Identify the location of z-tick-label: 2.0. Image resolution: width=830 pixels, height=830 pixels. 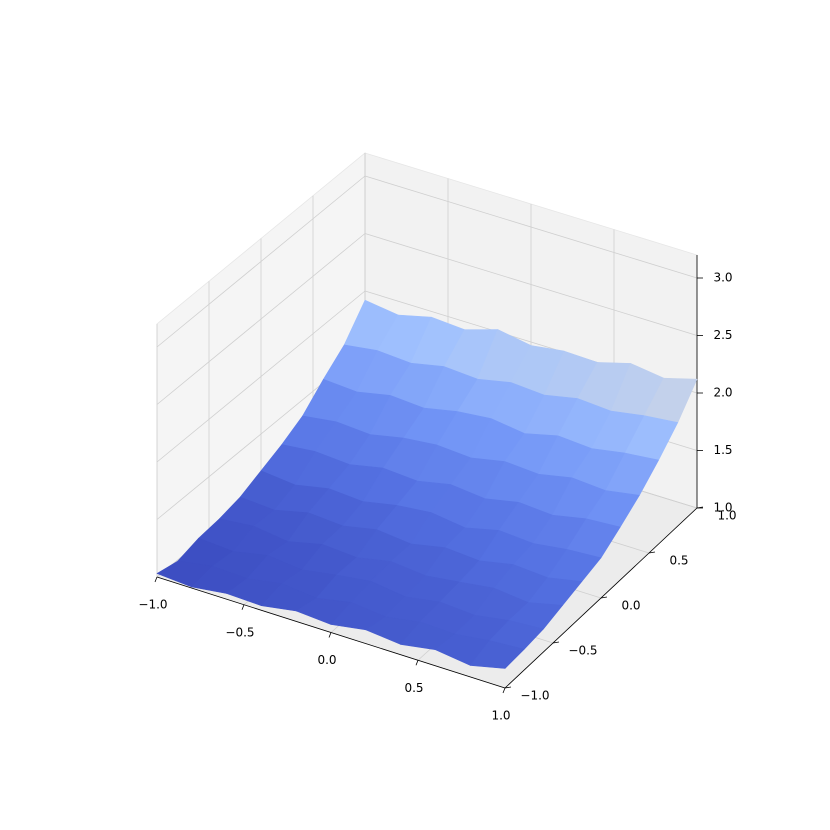
(722, 393).